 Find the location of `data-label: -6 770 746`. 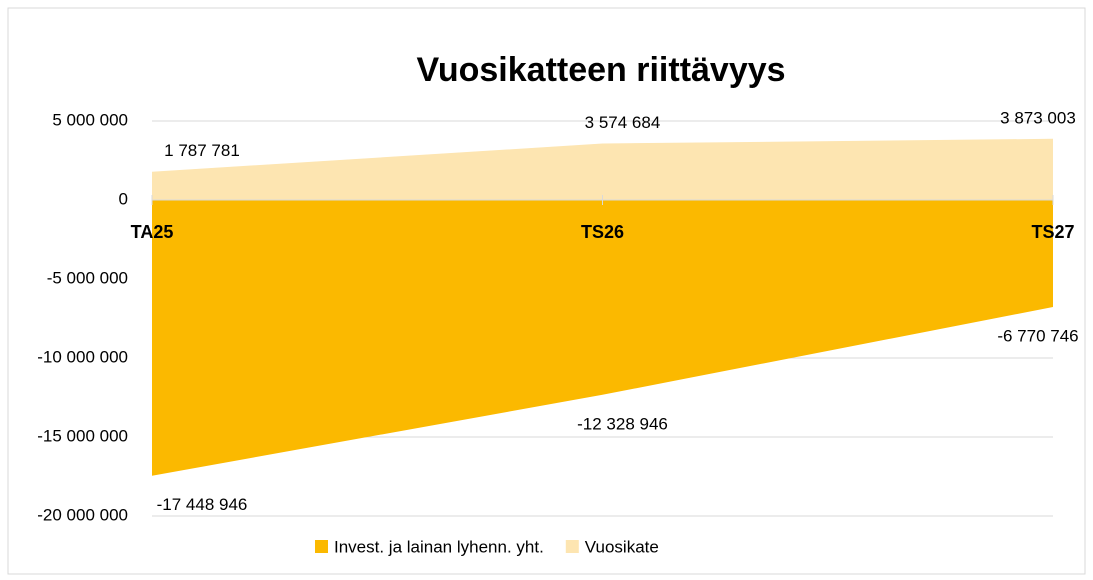

data-label: -6 770 746 is located at coordinates (1037, 335).